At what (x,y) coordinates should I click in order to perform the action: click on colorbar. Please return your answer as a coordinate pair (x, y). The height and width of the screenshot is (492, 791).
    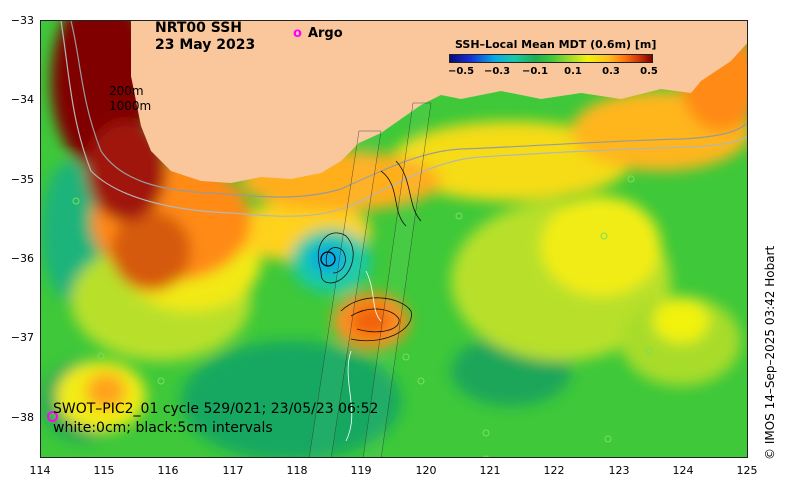
    Looking at the image, I should click on (551, 58).